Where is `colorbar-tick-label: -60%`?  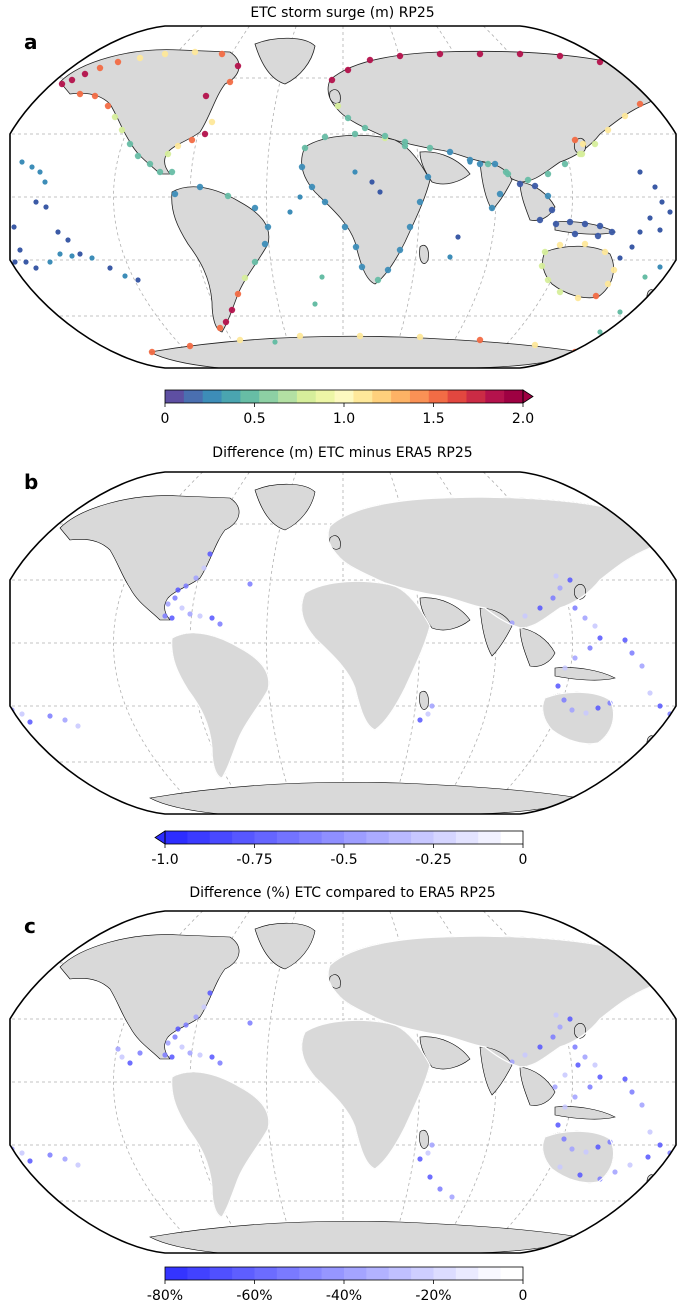
colorbar-tick-label: -60% is located at coordinates (254, 1296).